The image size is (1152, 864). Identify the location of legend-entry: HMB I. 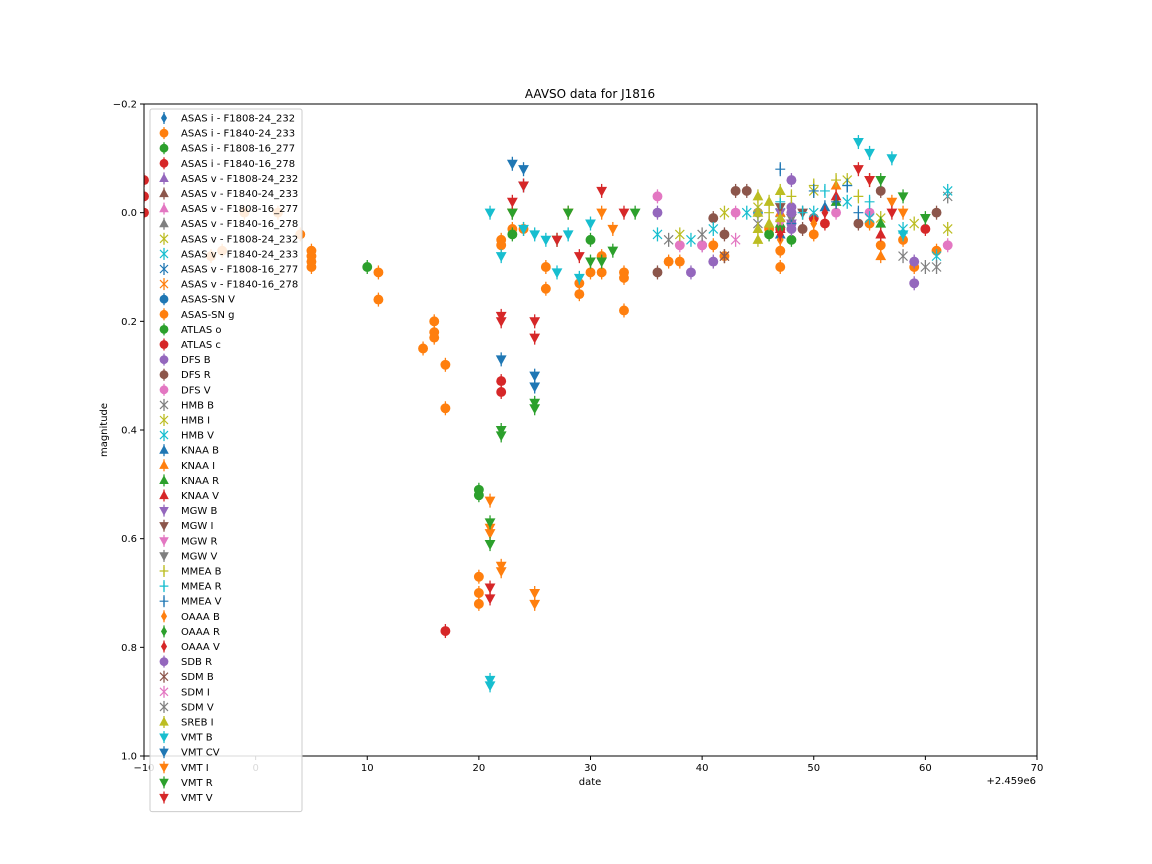
(184, 420).